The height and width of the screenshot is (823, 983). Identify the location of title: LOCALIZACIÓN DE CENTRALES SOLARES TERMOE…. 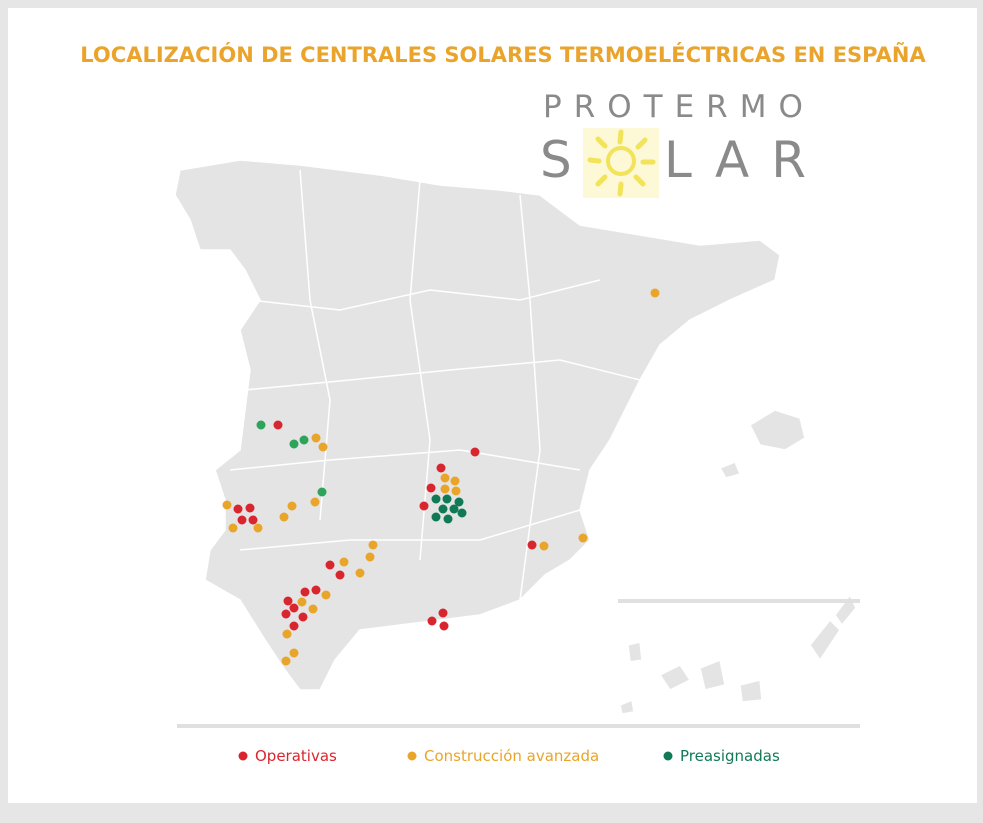
(503, 54).